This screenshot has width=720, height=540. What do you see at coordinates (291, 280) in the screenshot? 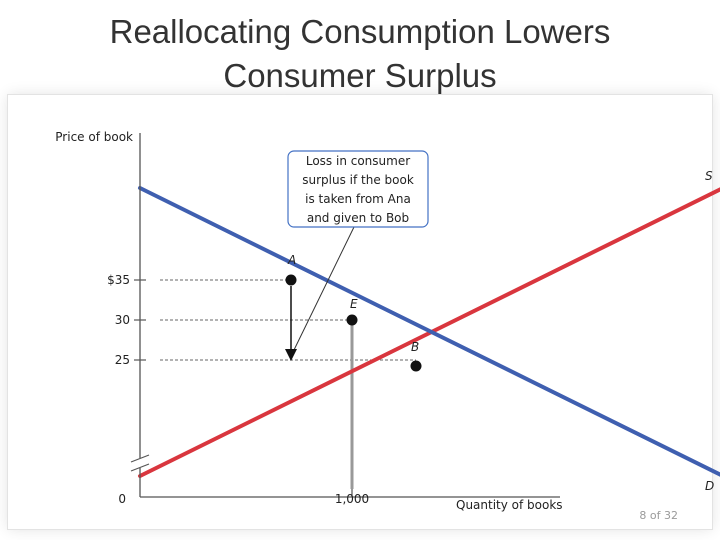
I see `point-a` at bounding box center [291, 280].